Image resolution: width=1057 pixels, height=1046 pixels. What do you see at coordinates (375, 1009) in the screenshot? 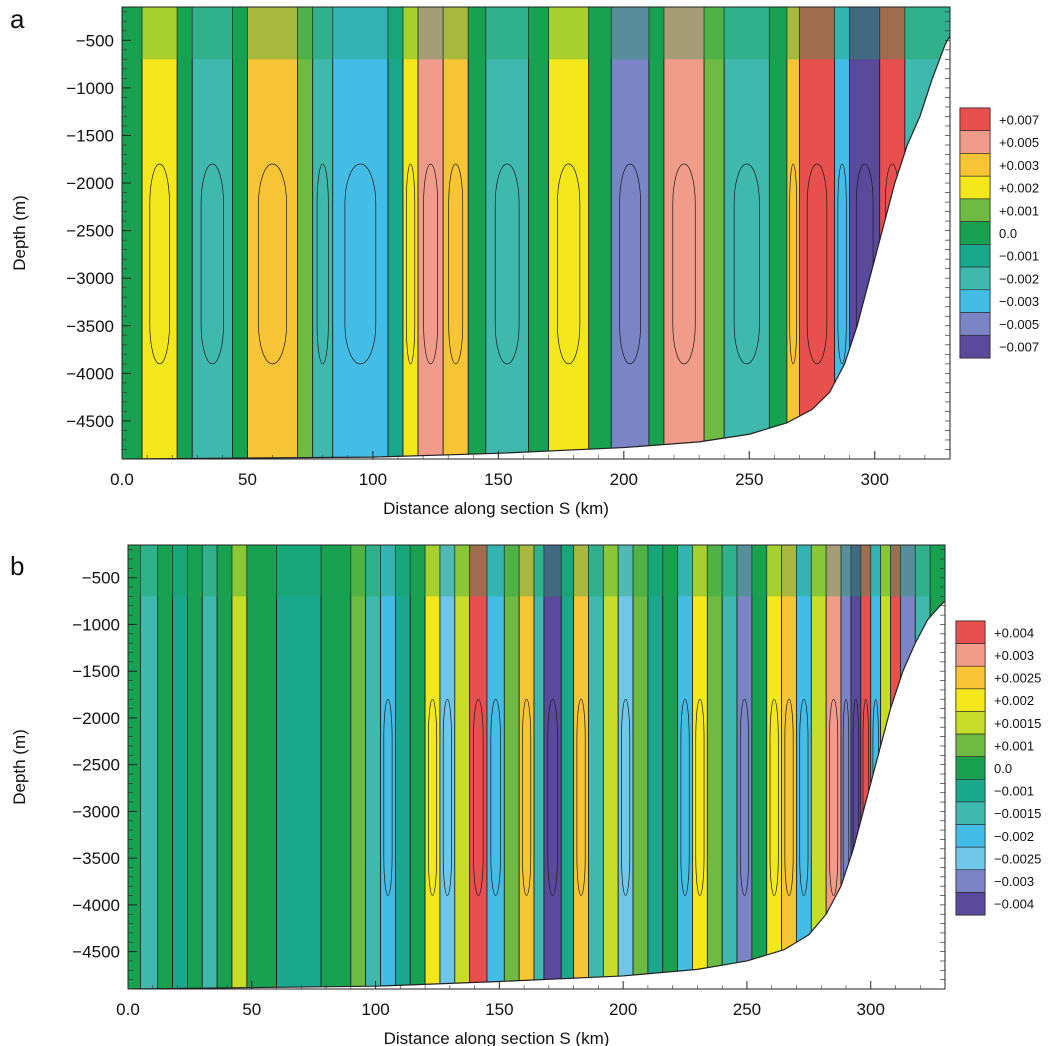
I see `x-tick-label: 100` at bounding box center [375, 1009].